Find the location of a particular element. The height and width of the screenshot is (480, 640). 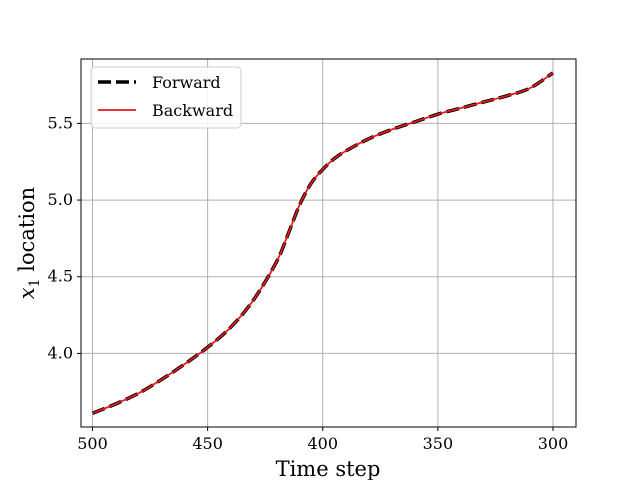

legend-label-backward: Backward is located at coordinates (192, 110).